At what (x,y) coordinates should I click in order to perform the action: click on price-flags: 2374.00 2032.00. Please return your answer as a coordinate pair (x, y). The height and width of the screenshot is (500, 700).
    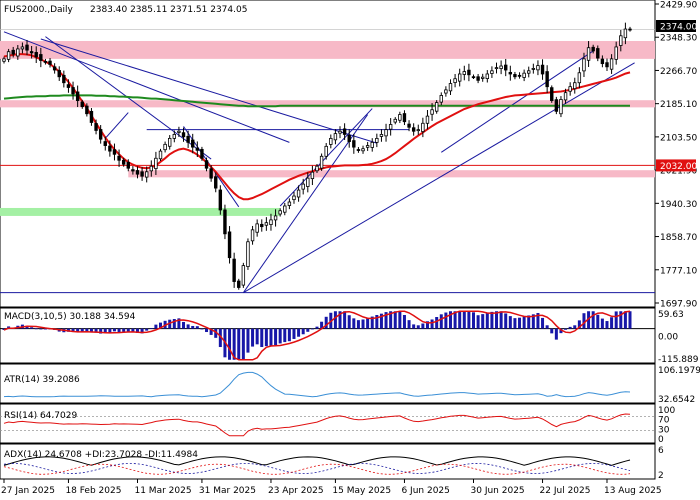
    Looking at the image, I should click on (676, 96).